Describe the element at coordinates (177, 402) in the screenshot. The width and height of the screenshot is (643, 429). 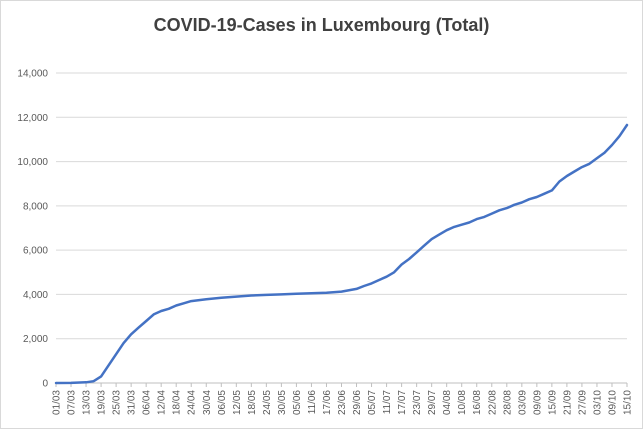
I see `x-tick-label: 18/04` at that location.